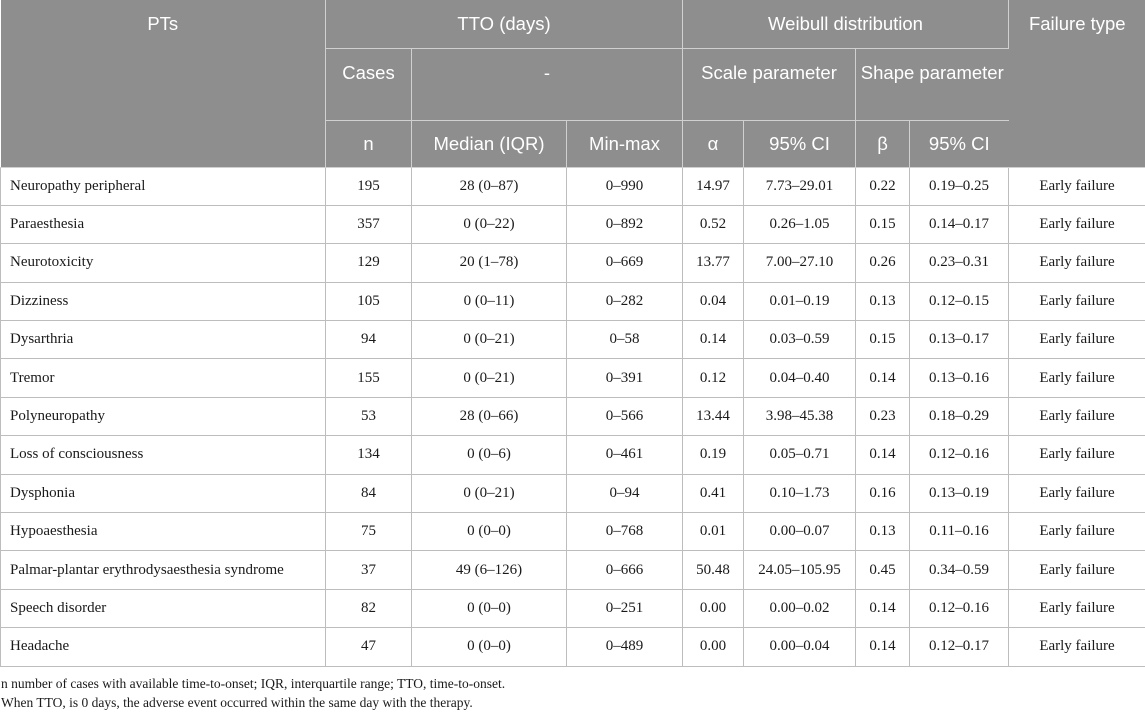  What do you see at coordinates (624, 416) in the screenshot?
I see `cell-min-max: 0–566` at bounding box center [624, 416].